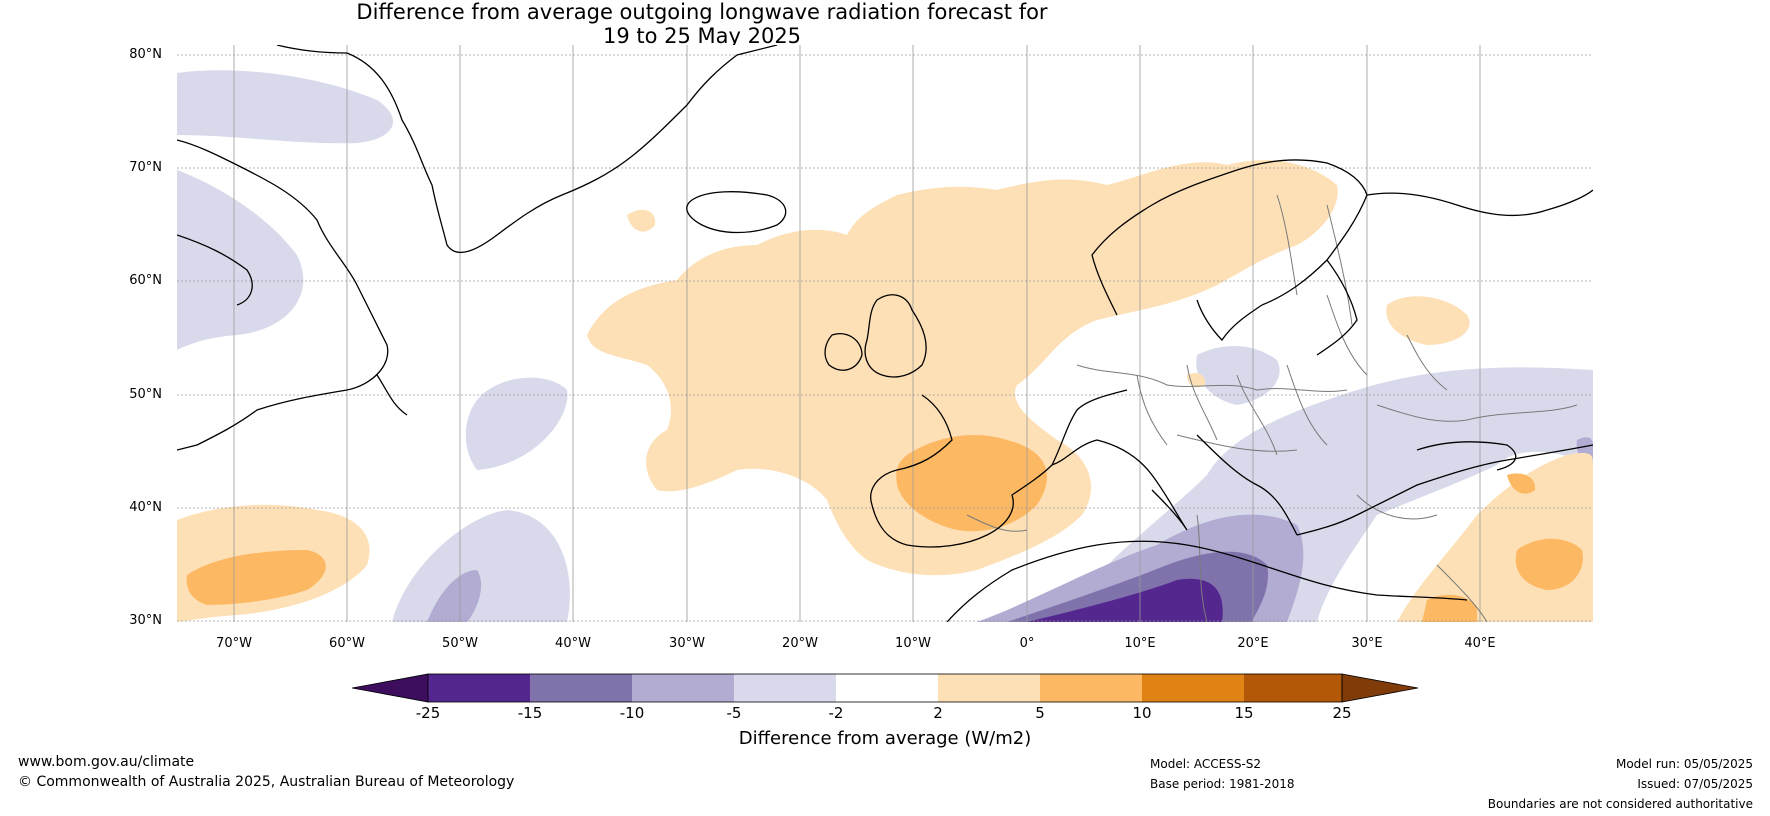 Image resolution: width=1770 pixels, height=816 pixels. I want to click on colorbar-tick: -25, so click(428, 713).